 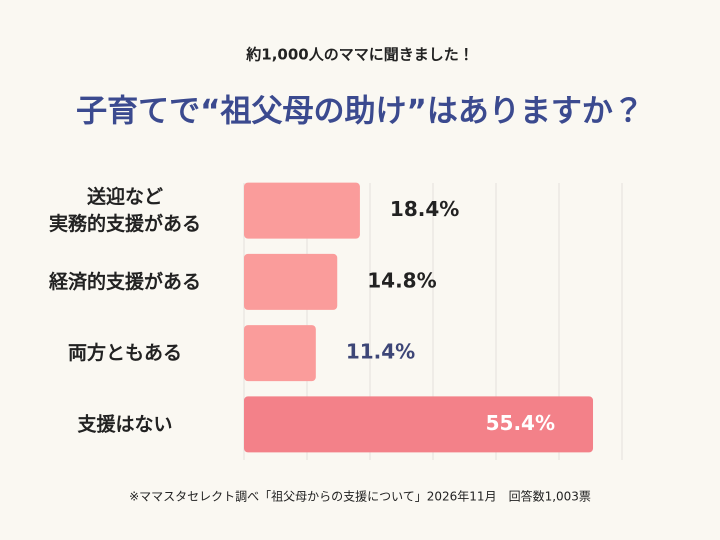 I want to click on category-label: 両方ともある, so click(x=125, y=352).